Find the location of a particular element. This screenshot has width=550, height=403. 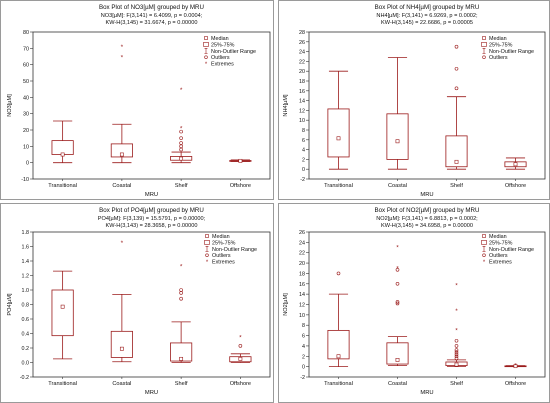

y-tick-label: 28 is located at coordinates (302, 33).